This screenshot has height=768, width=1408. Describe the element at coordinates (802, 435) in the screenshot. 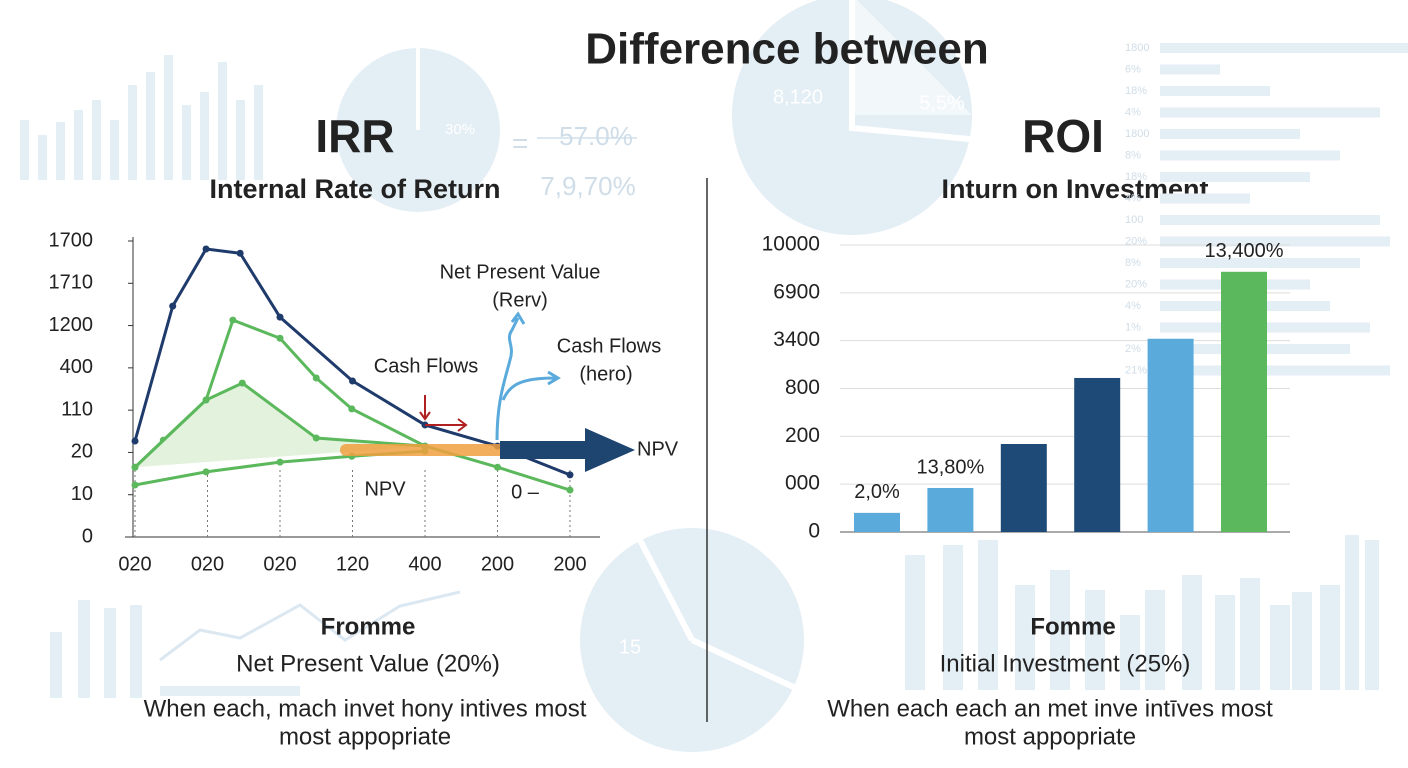

I see `y-tick-label: 200` at that location.